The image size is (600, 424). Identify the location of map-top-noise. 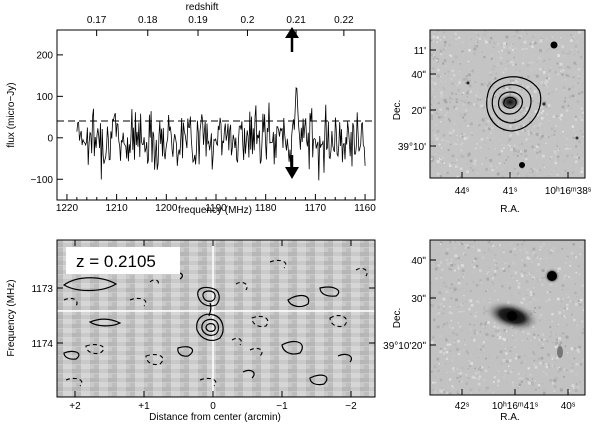
(507, 104).